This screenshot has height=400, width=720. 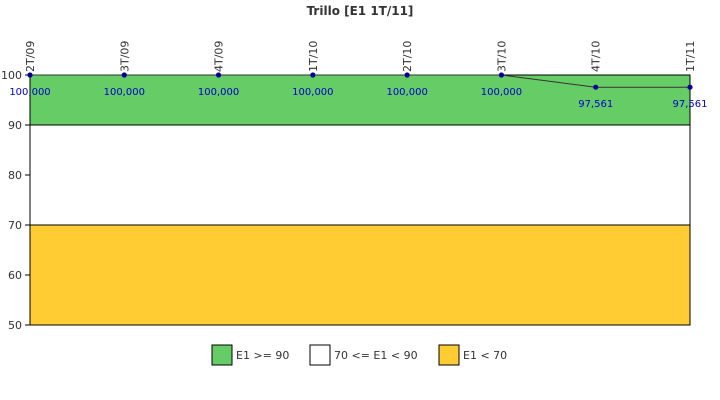 What do you see at coordinates (485, 355) in the screenshot?
I see `legend-label: E1 < 70` at bounding box center [485, 355].